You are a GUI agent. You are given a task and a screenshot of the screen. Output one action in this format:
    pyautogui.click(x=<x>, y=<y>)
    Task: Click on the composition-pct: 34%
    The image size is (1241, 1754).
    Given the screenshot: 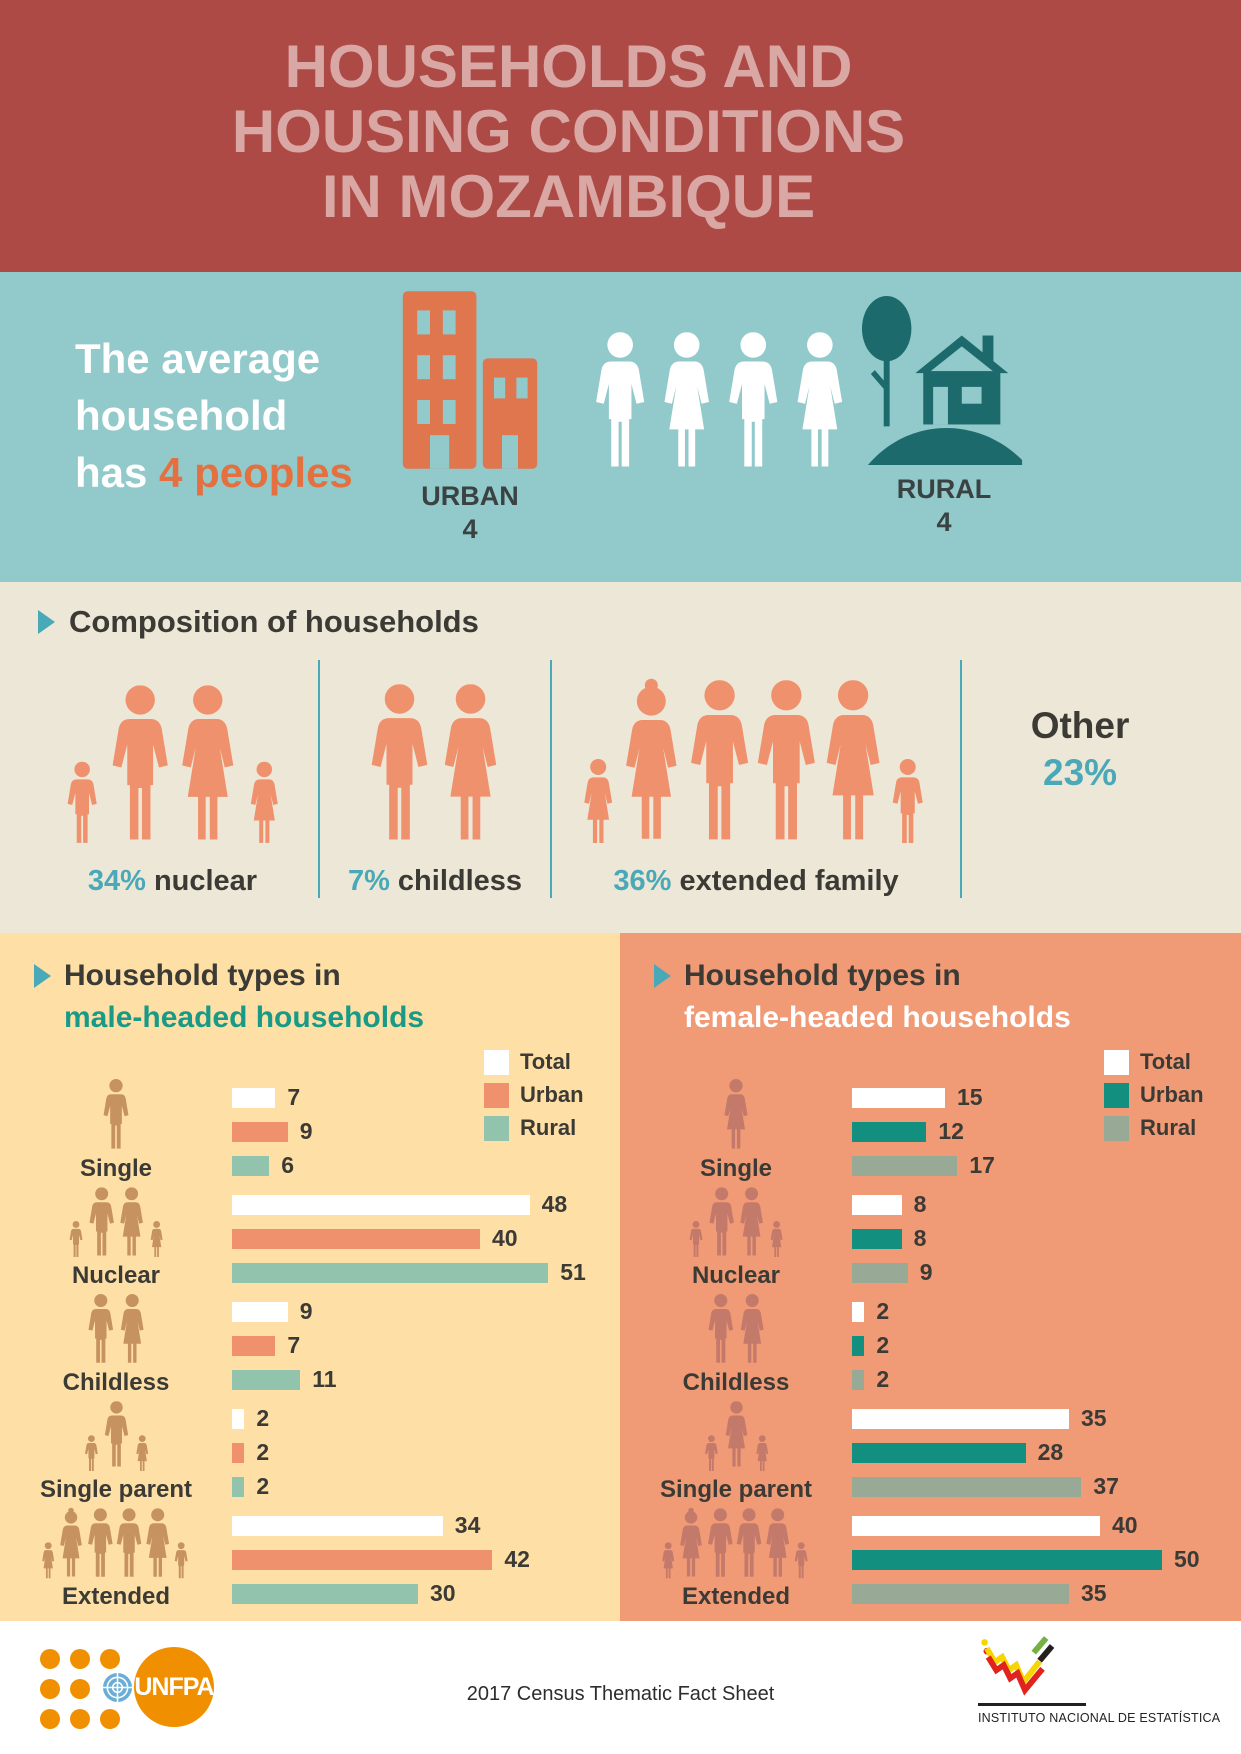 What is the action you would take?
    pyautogui.click(x=116, y=881)
    